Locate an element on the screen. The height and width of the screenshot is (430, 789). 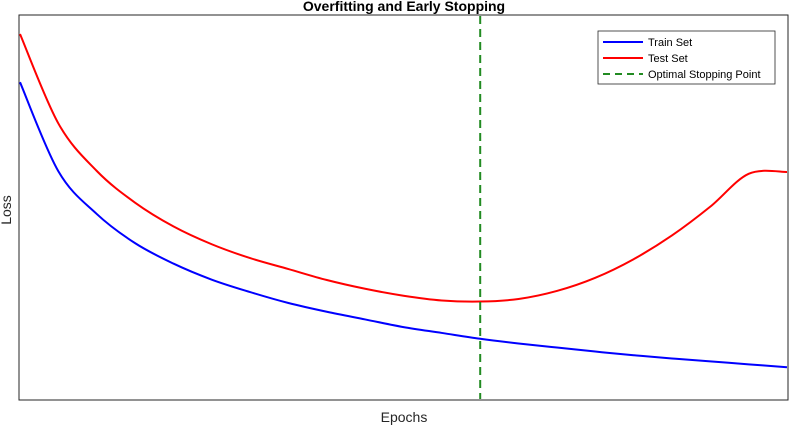
legend-label-test-set: Test Set is located at coordinates (668, 59).